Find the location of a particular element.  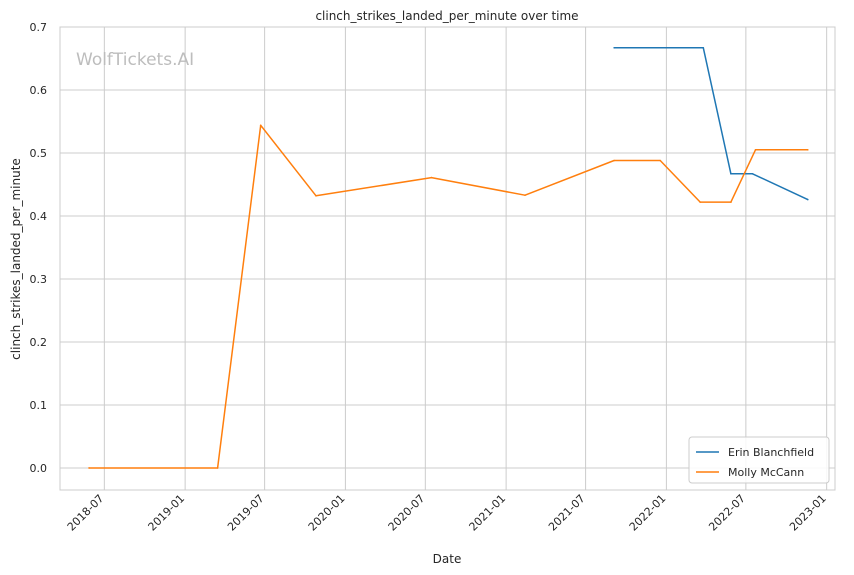

legend: Erin Blanchfield Molly McCann is located at coordinates (759, 460).